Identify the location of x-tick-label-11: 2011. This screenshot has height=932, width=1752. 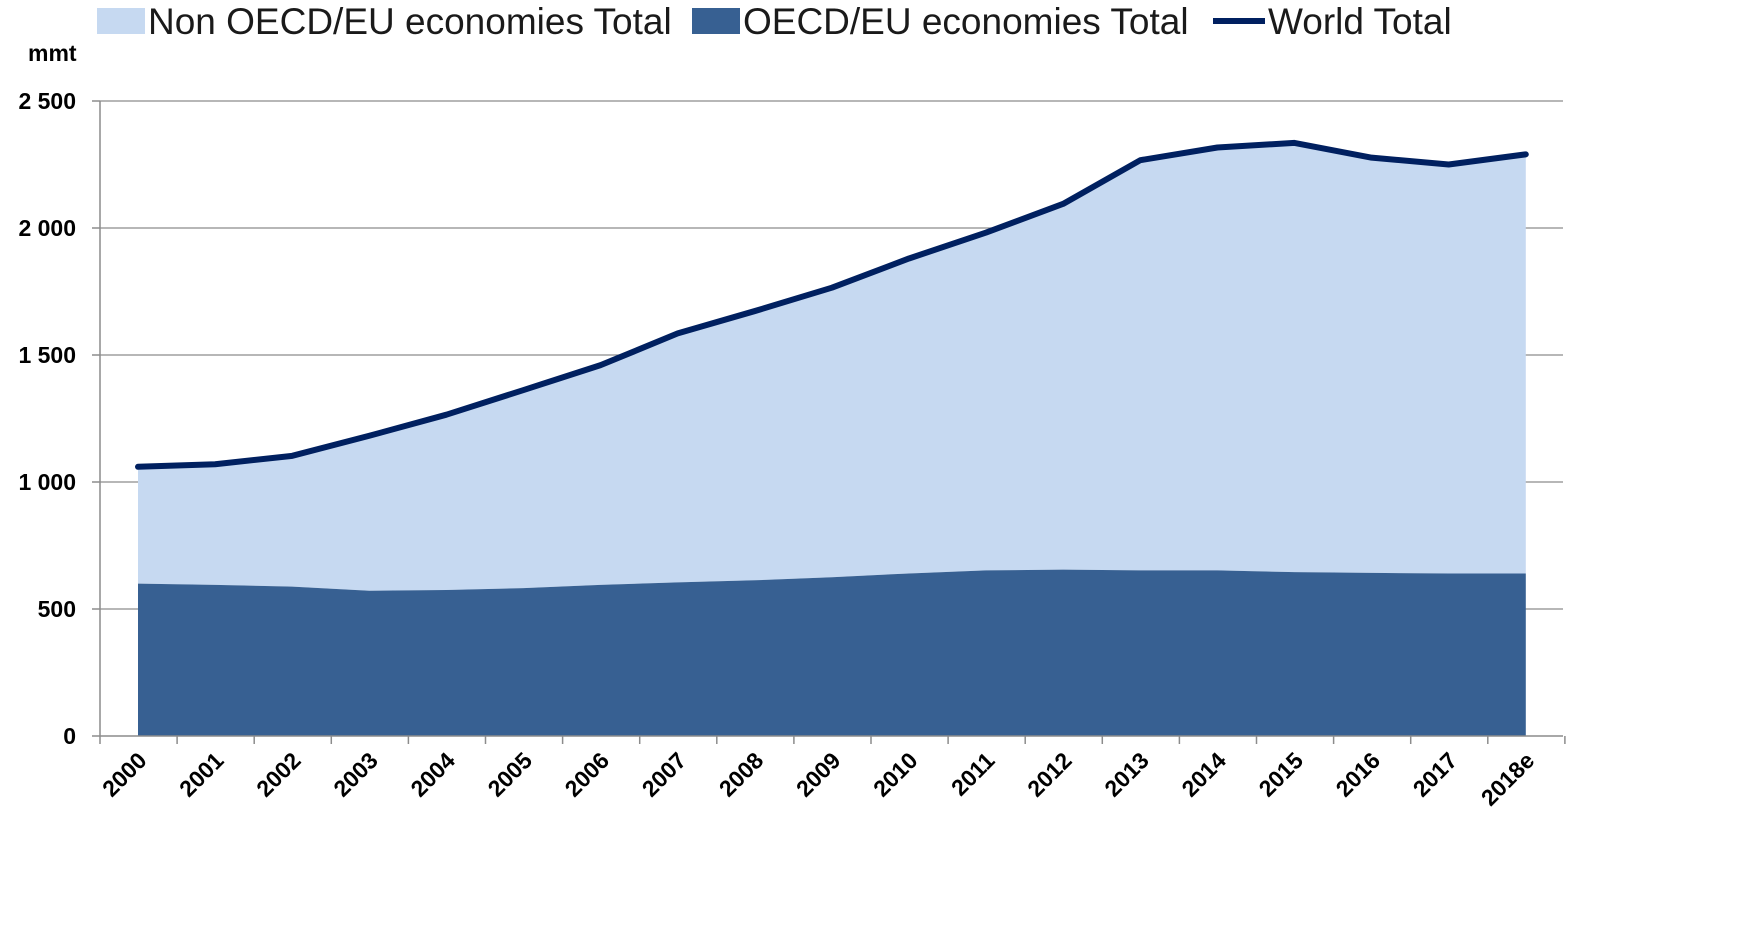
(973, 774).